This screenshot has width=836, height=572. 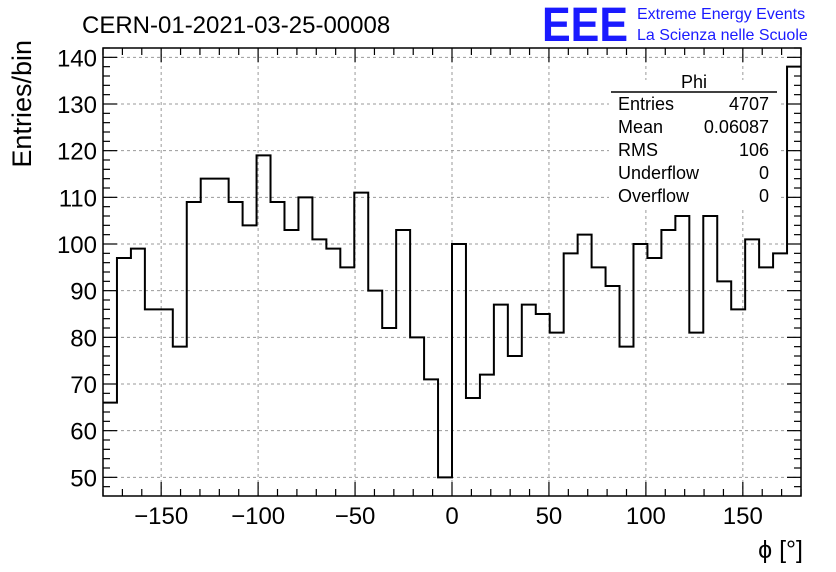 I want to click on y-axis-label: Entries/bin, so click(x=22, y=104).